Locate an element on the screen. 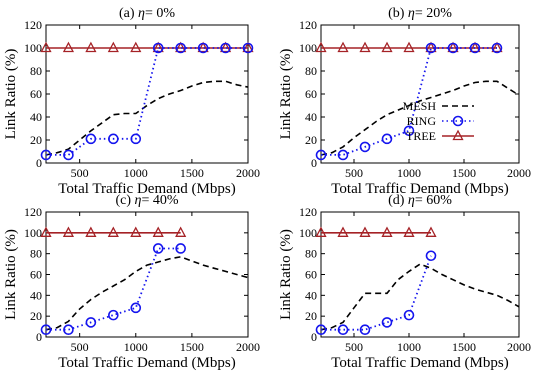 Image resolution: width=535 pixels, height=379 pixels. legend-label-tree: TREE is located at coordinates (421, 136).